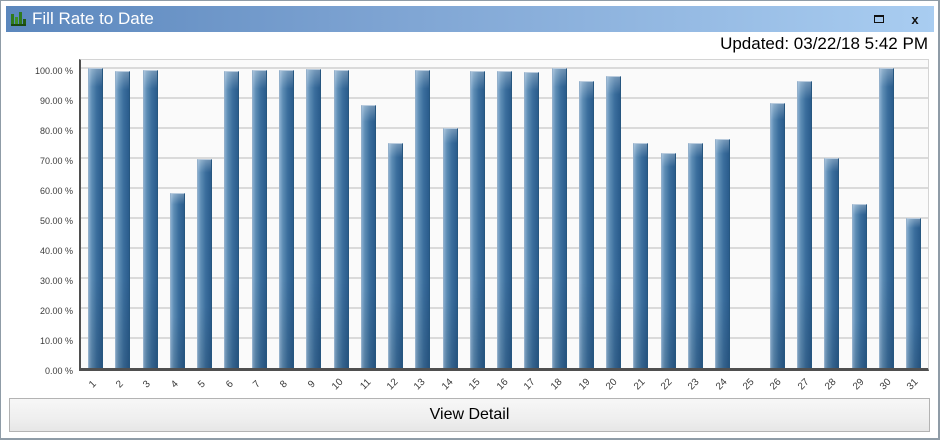 The image size is (940, 440). I want to click on x-tick-label: 12, so click(392, 384).